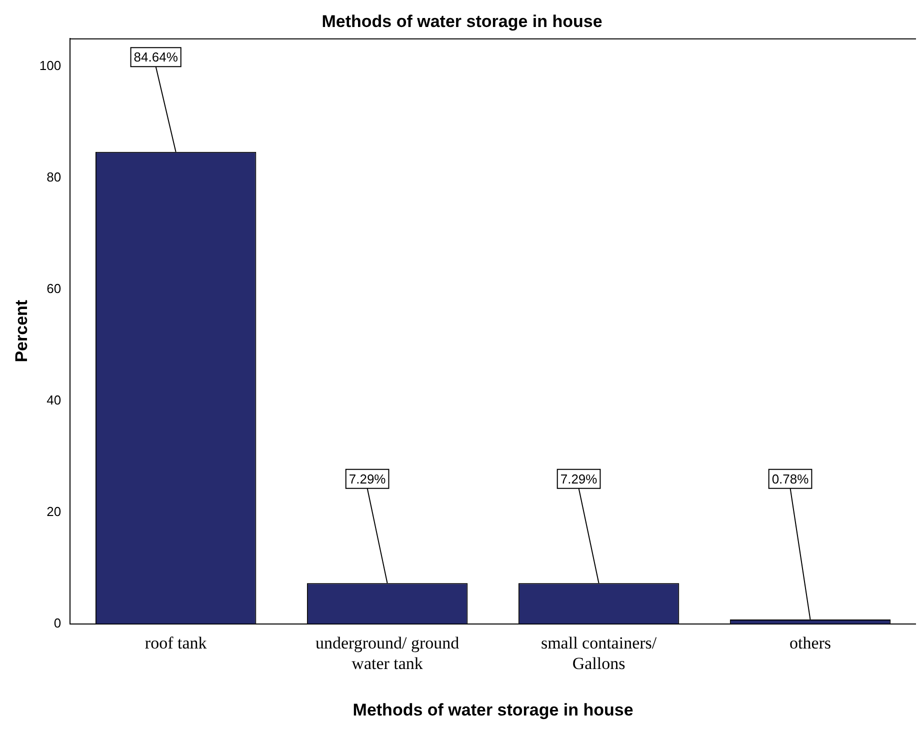 This screenshot has height=733, width=924. I want to click on y-tick-label: 80, so click(54, 176).